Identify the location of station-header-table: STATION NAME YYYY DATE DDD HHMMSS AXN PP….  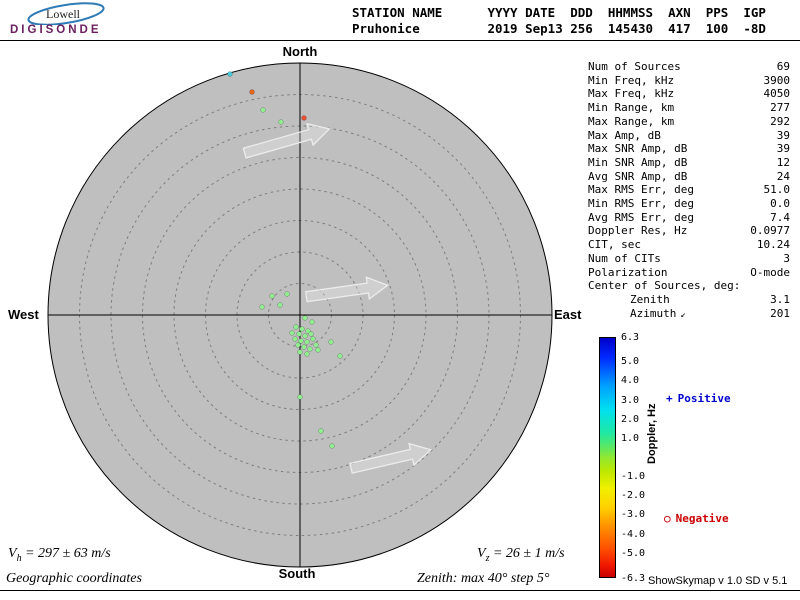
(559, 21).